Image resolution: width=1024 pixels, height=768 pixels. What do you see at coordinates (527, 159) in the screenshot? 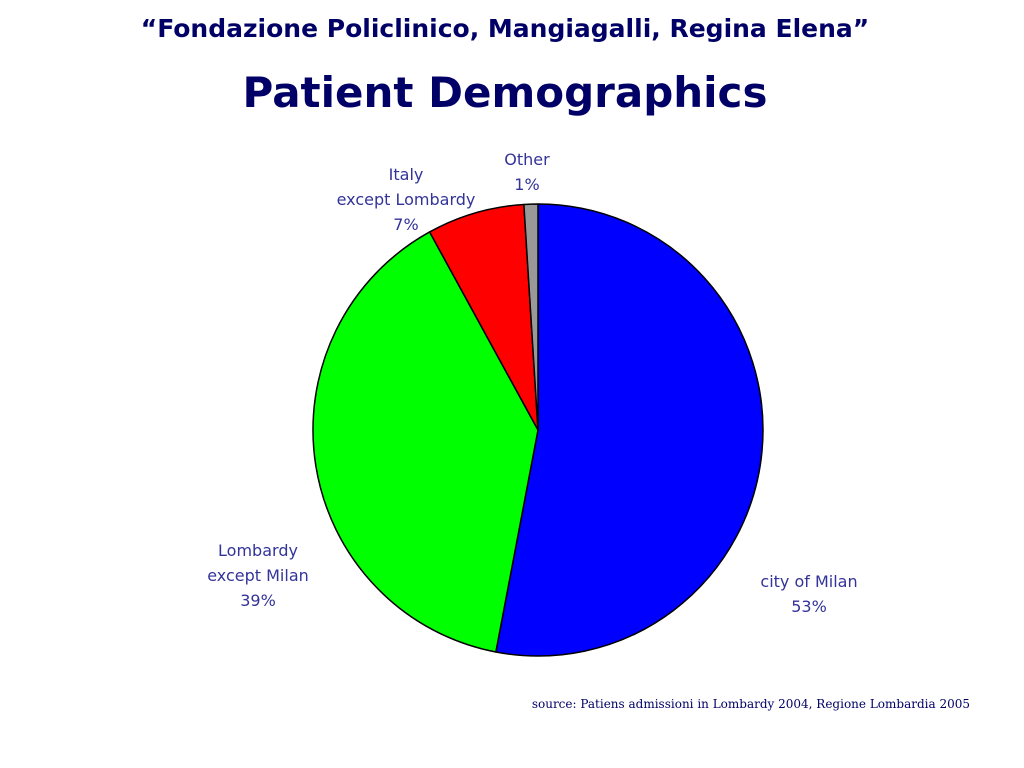
I see `slice-label-line: Other` at bounding box center [527, 159].